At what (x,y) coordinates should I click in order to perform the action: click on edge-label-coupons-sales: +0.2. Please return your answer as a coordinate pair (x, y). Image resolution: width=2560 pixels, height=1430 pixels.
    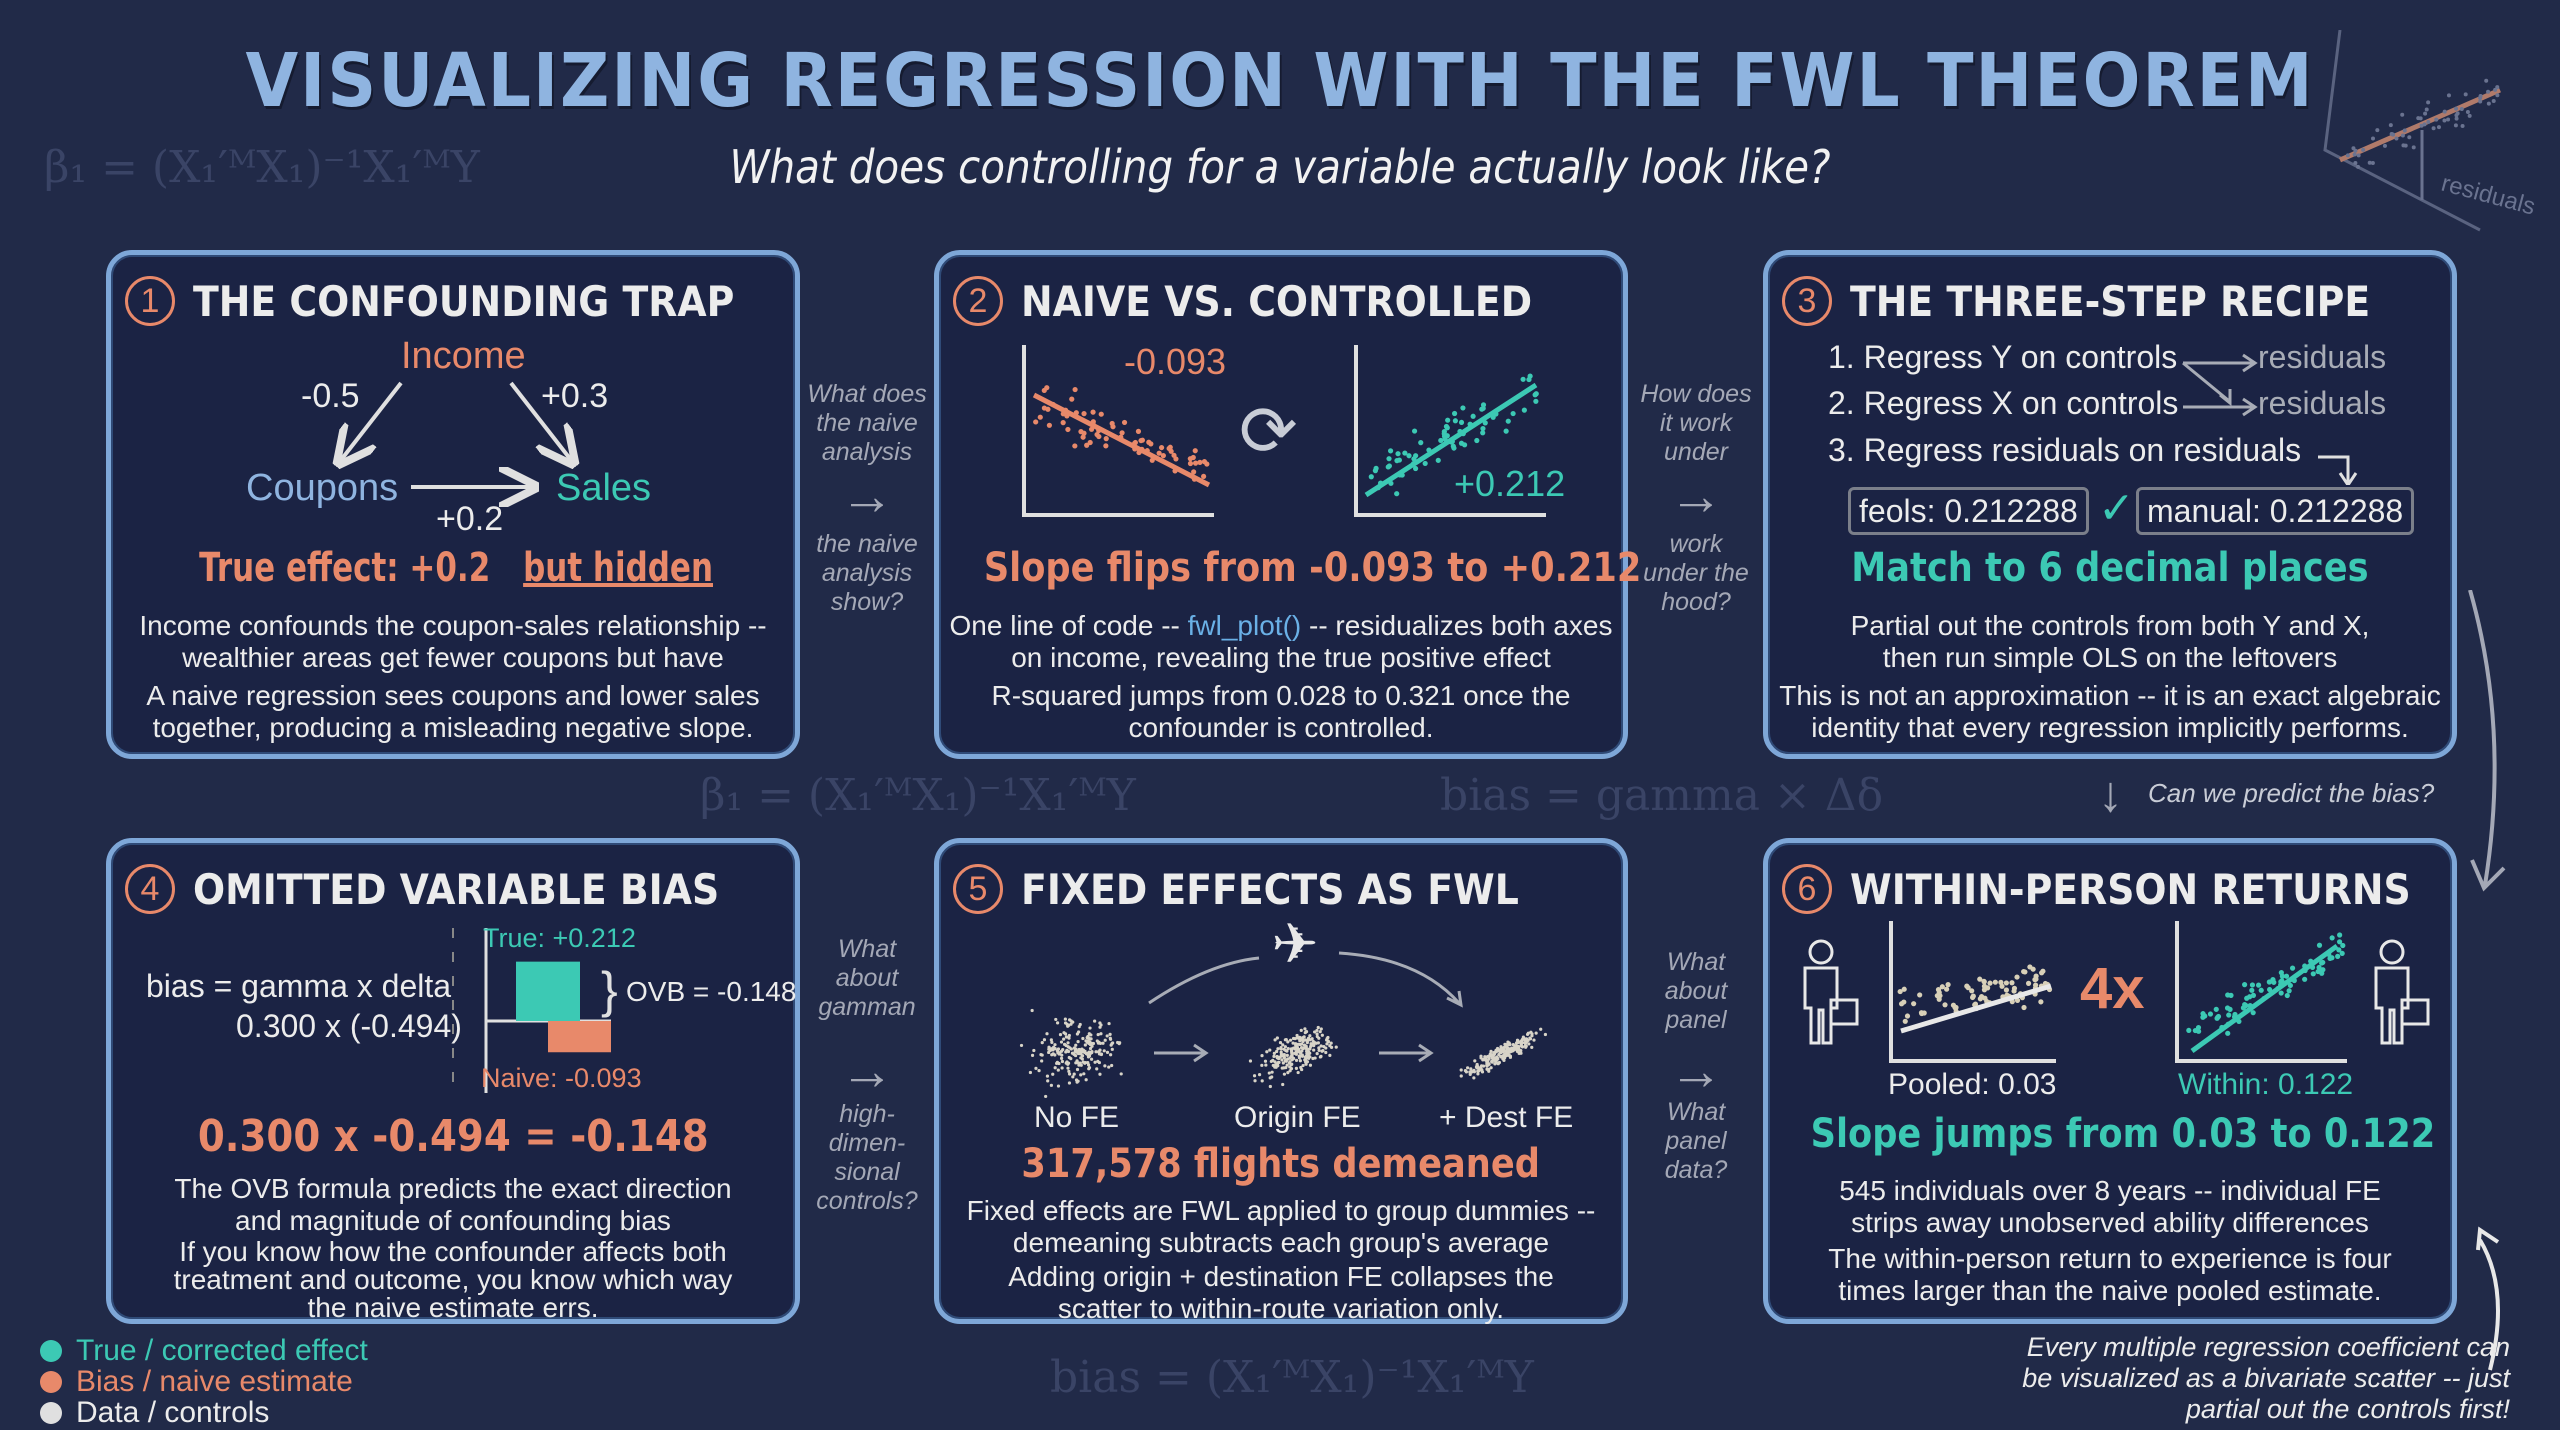
    Looking at the image, I should click on (470, 519).